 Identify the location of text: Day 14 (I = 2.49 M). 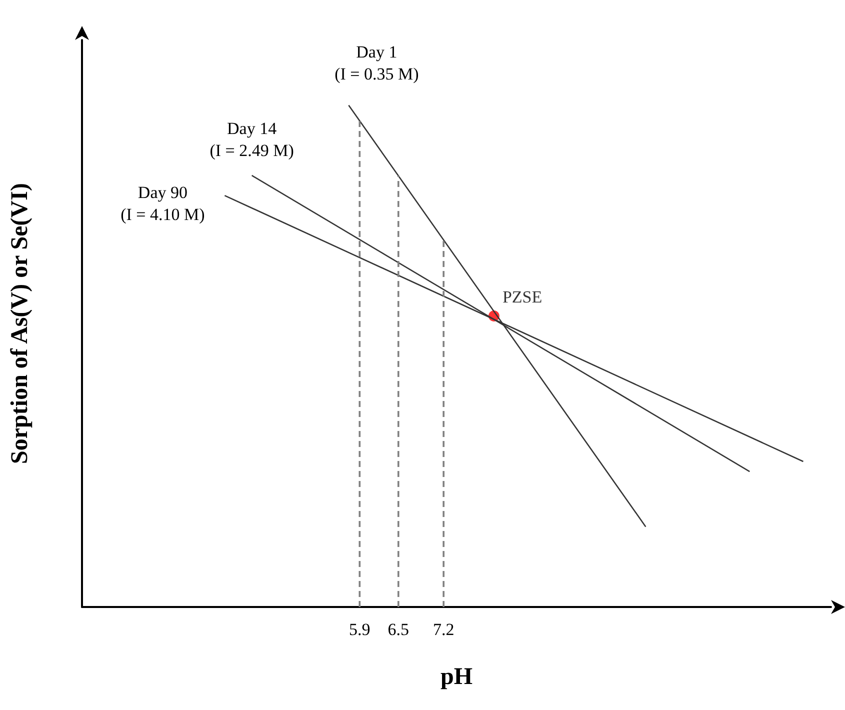
(252, 139).